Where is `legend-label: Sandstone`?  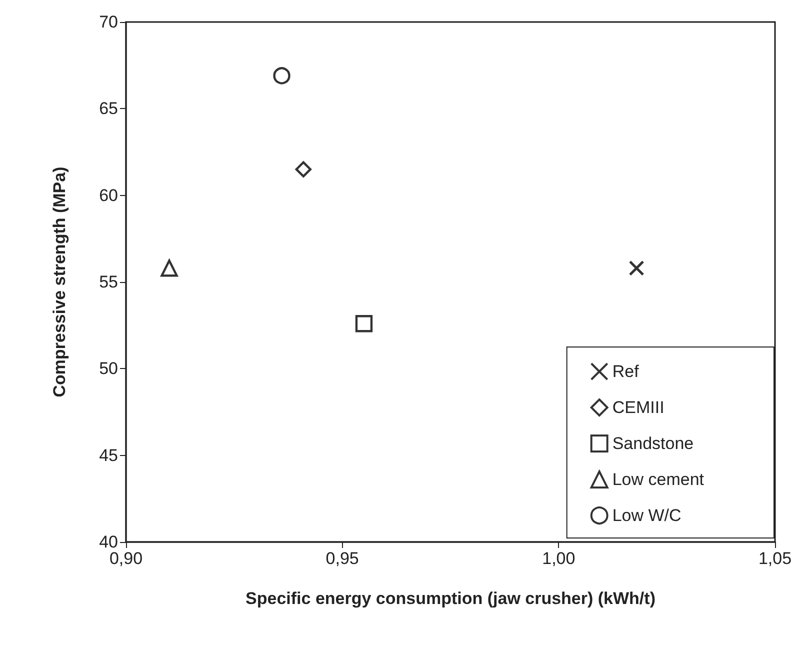 legend-label: Sandstone is located at coordinates (653, 443).